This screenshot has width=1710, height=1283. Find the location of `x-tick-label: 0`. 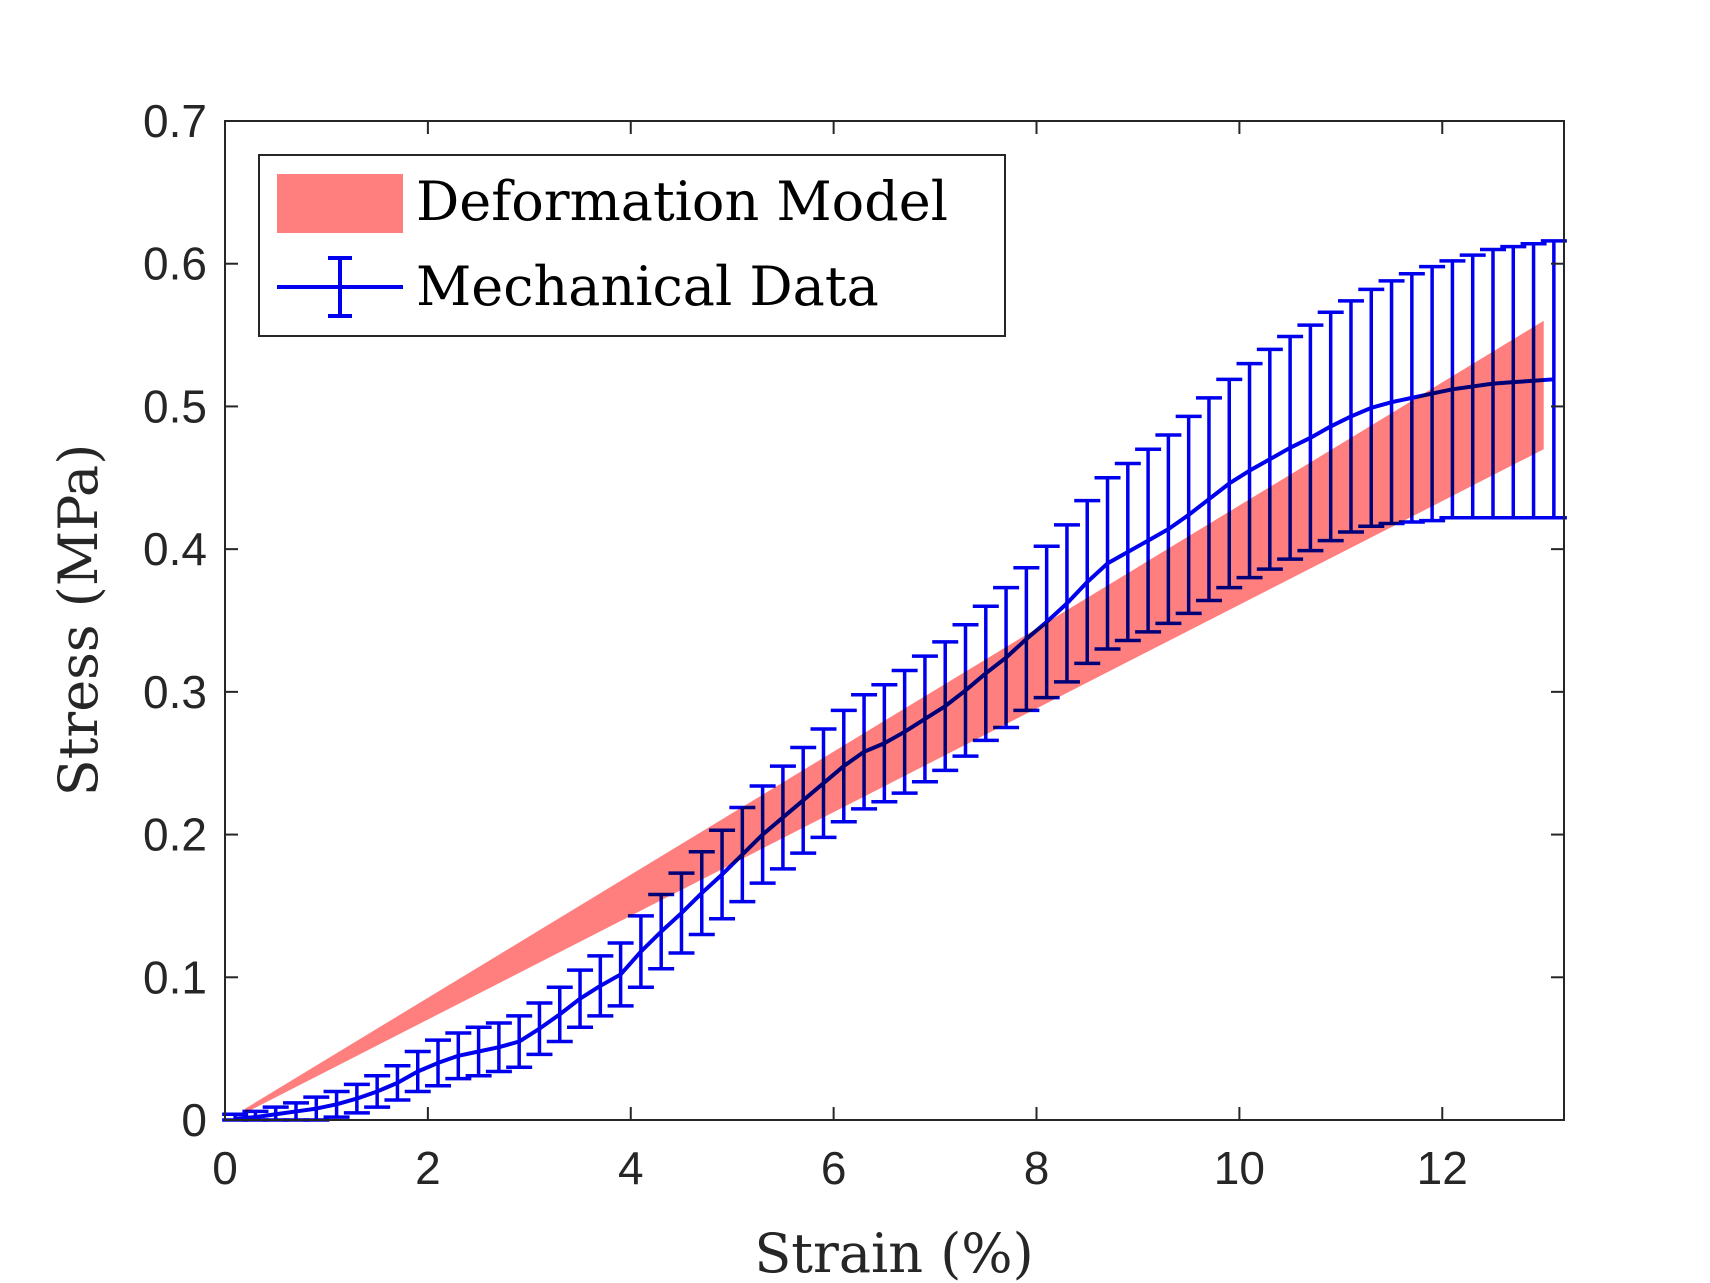

x-tick-label: 0 is located at coordinates (225, 1168).